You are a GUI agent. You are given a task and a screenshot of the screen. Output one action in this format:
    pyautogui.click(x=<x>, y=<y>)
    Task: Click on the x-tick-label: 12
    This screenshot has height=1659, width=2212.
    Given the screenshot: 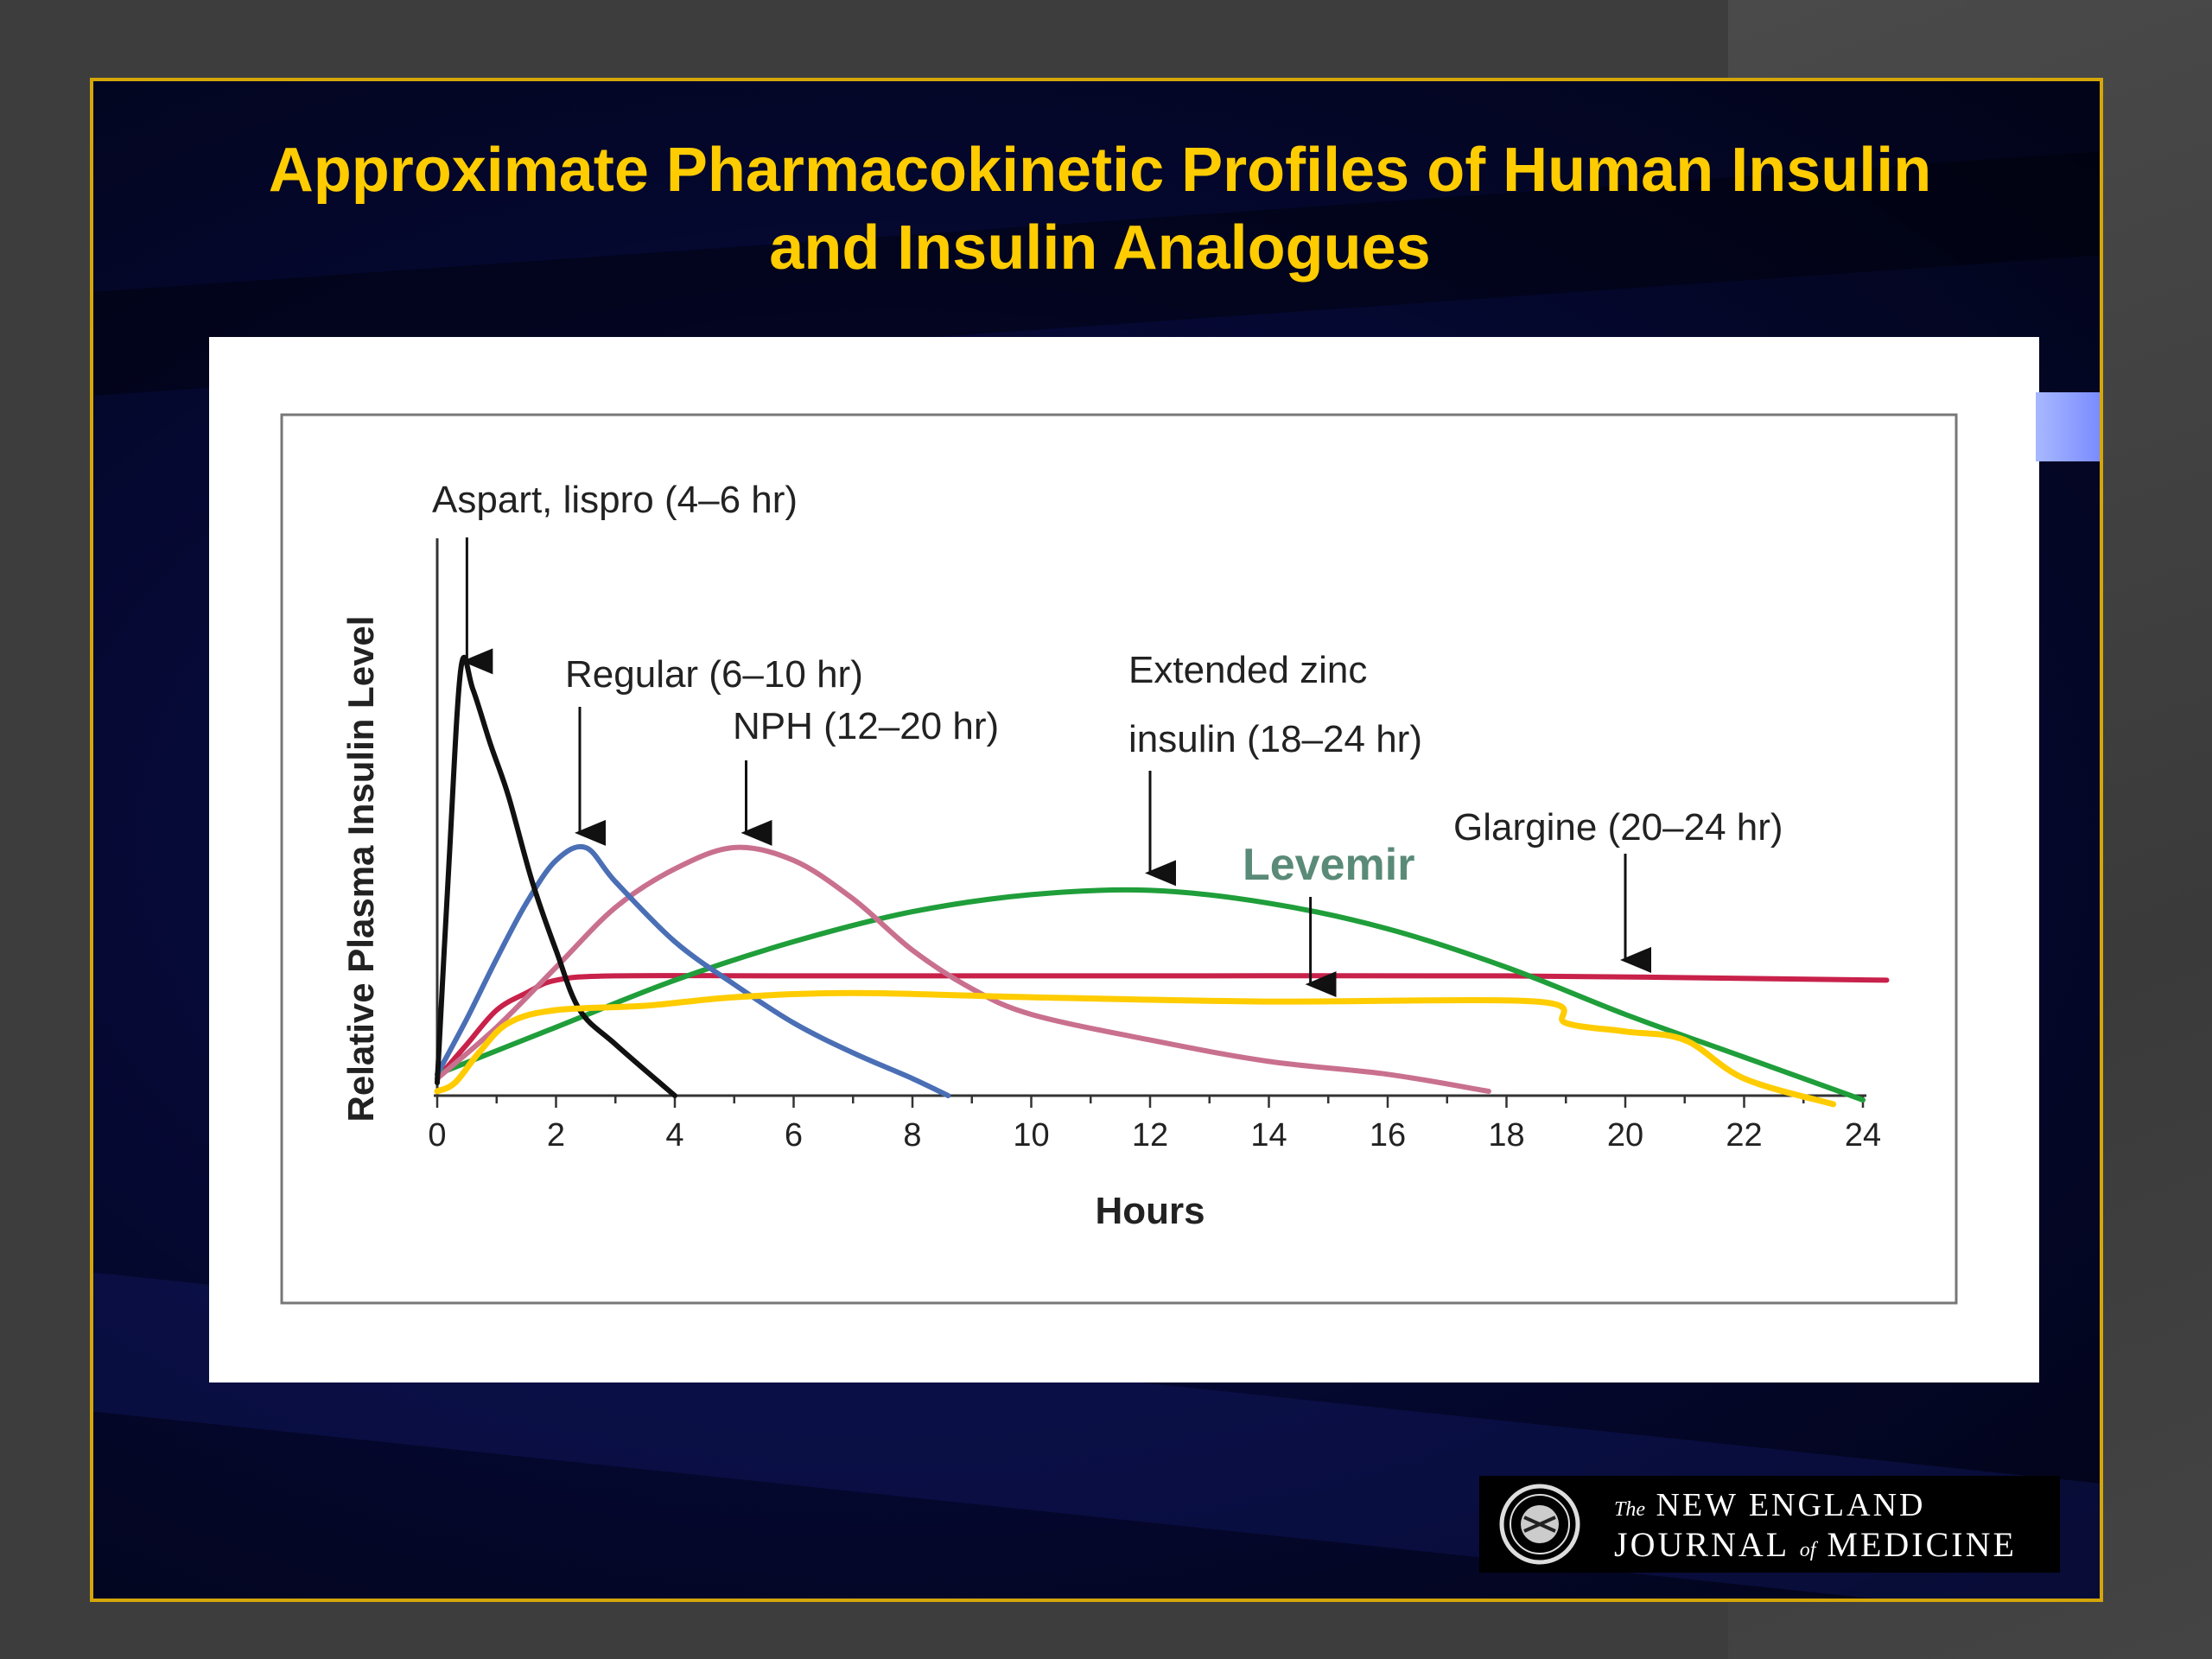 What is the action you would take?
    pyautogui.click(x=1150, y=1135)
    